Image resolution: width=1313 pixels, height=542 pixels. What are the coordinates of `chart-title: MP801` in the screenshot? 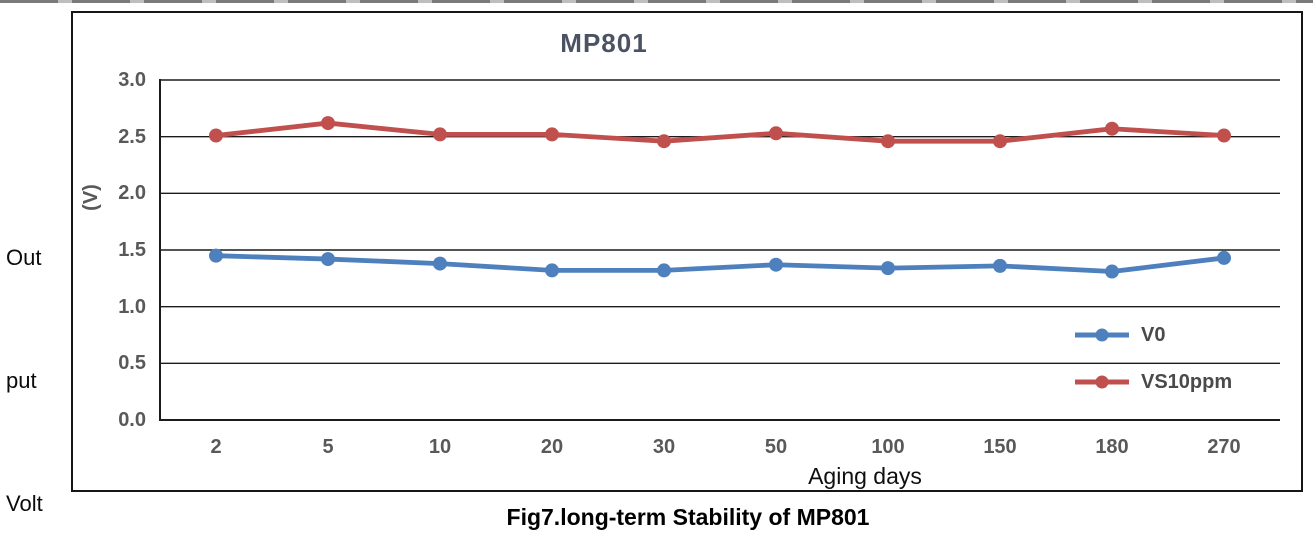 It's located at (604, 43).